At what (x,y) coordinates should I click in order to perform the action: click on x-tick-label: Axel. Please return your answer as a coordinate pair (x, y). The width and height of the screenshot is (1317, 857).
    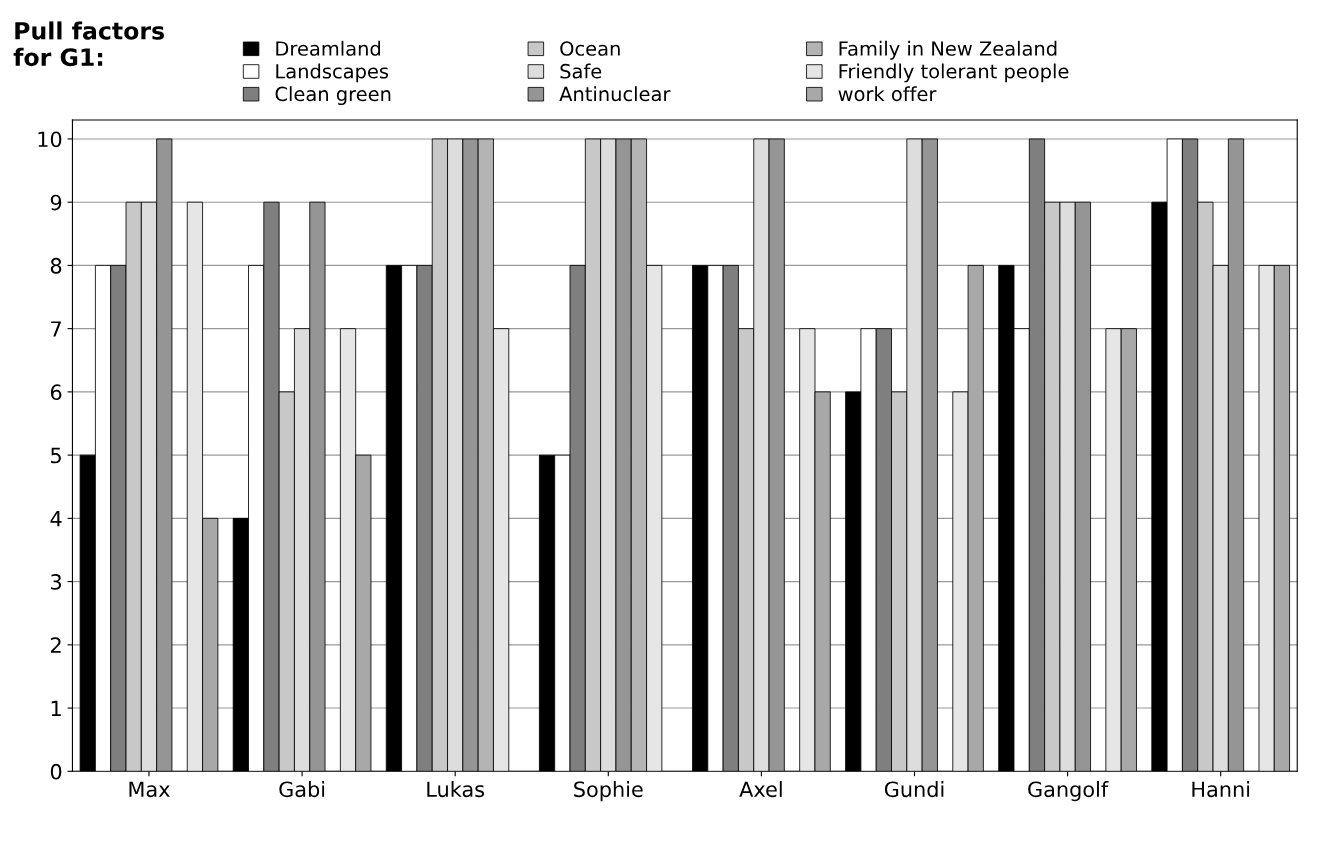
    Looking at the image, I should click on (760, 789).